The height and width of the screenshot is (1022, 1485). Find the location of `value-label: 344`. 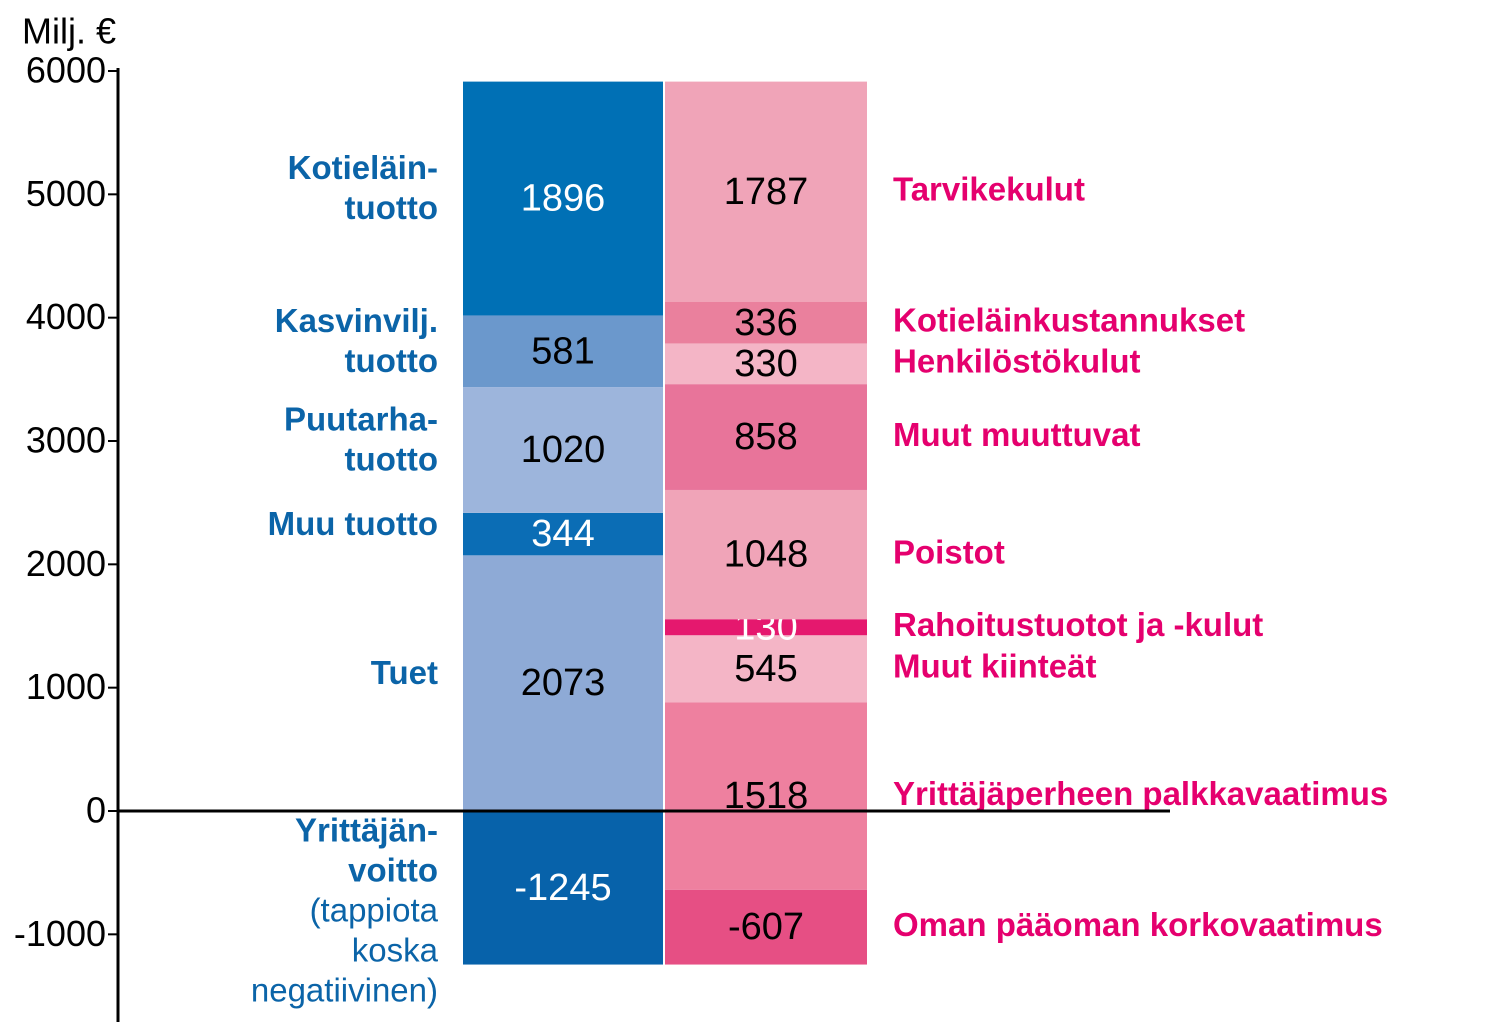

value-label: 344 is located at coordinates (562, 534).